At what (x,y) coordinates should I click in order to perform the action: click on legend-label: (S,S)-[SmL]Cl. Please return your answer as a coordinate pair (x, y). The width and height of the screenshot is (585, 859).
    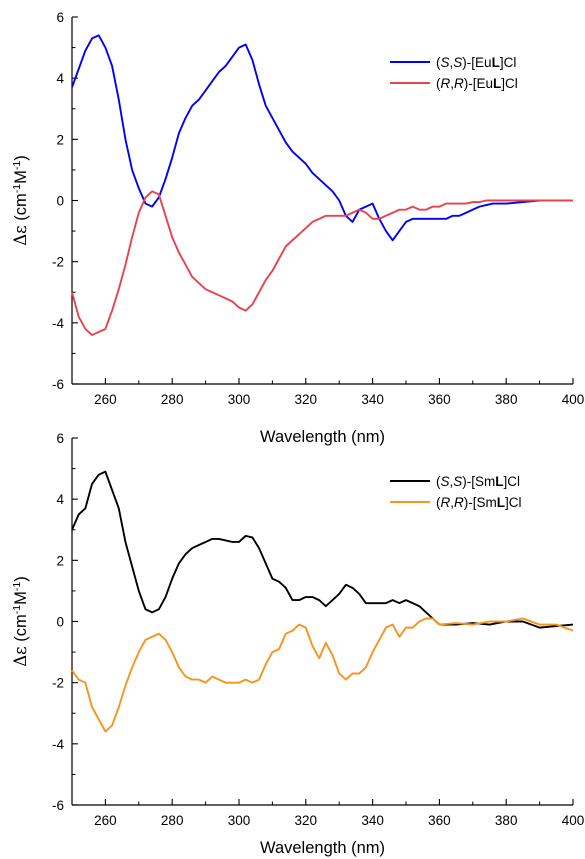
    Looking at the image, I should click on (478, 481).